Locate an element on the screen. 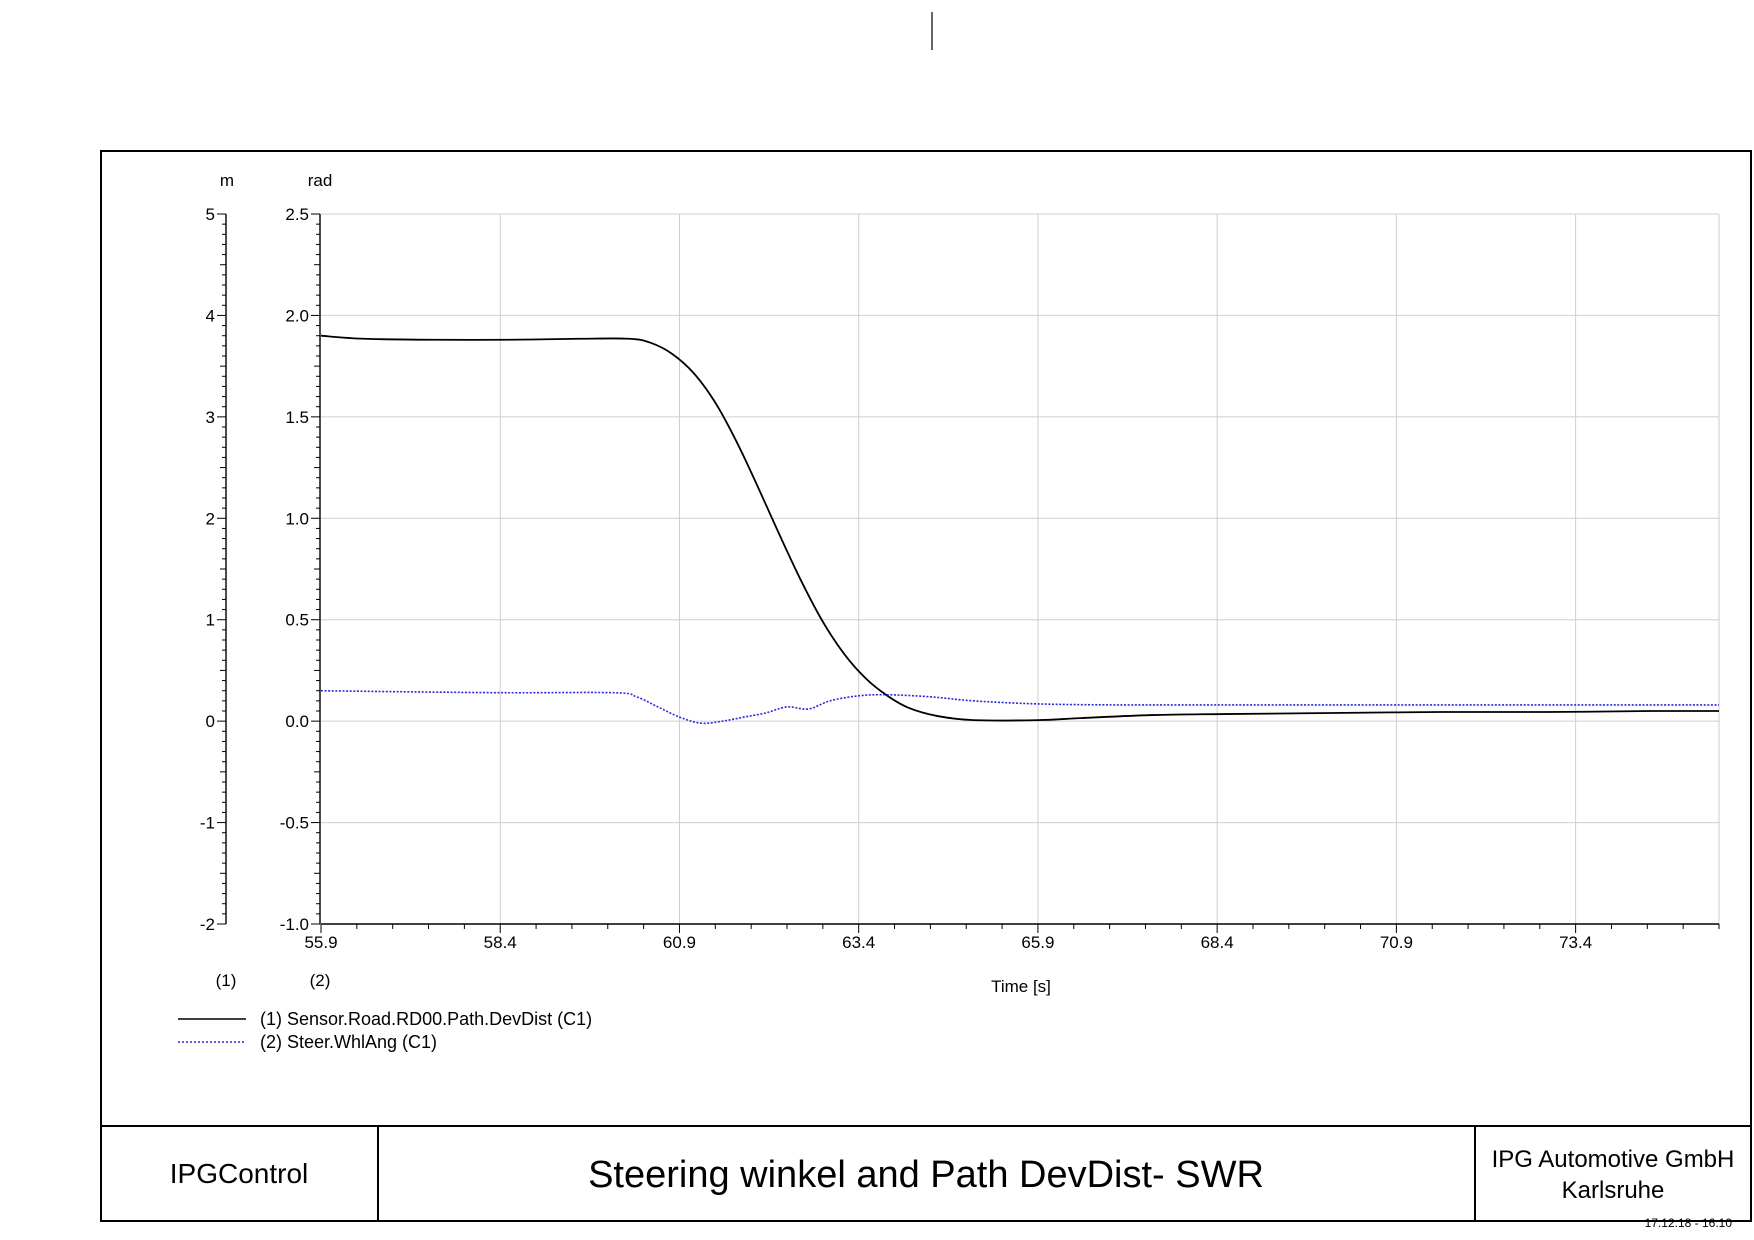 This screenshot has width=1754, height=1240. y-axis-2-tick-label: 0.0 is located at coordinates (297, 721).